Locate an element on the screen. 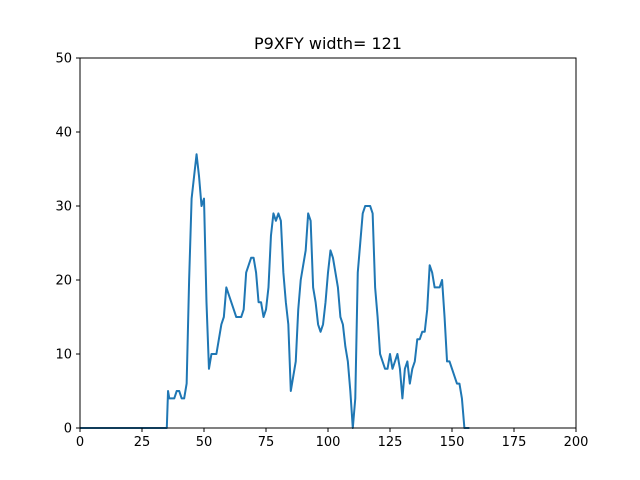  x-tick-label: 25 is located at coordinates (142, 442).